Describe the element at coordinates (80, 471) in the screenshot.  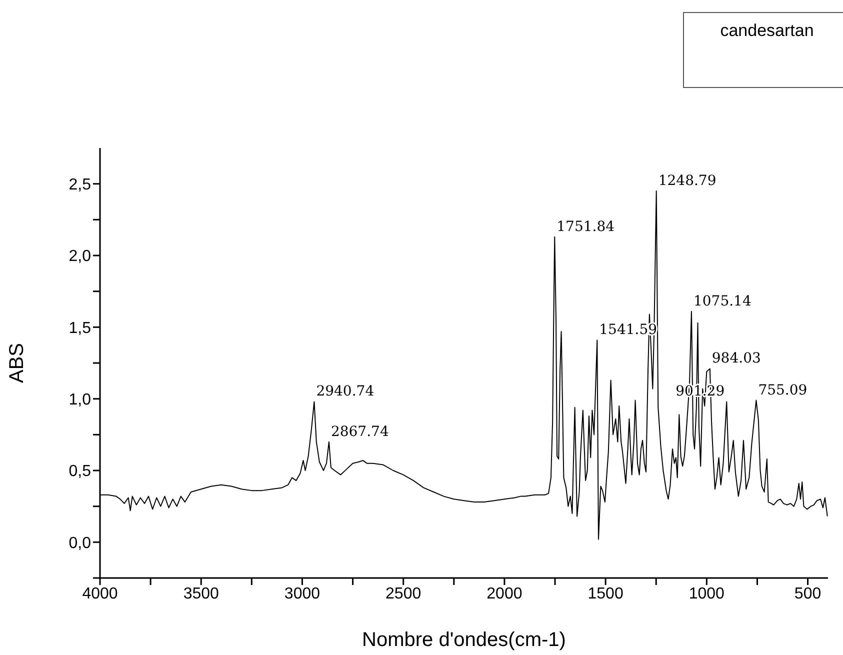
I see `y-tick-label: 0,5` at that location.